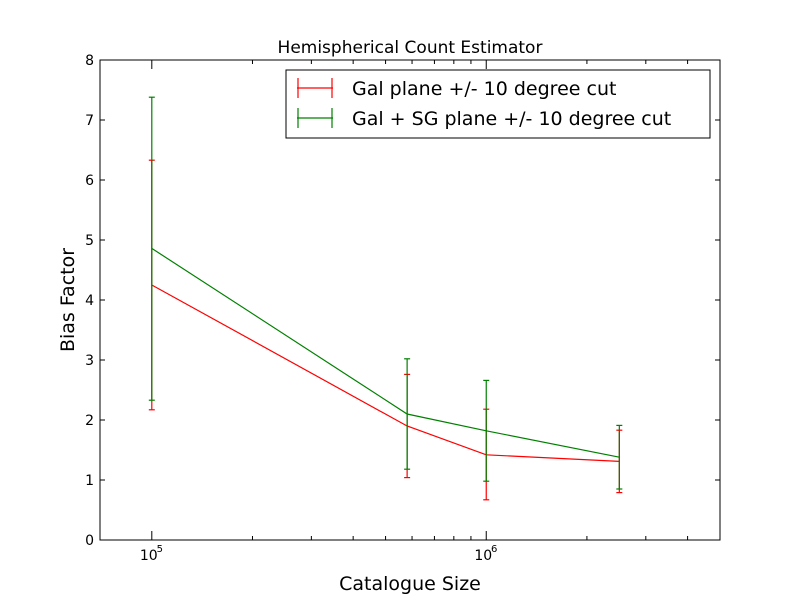 The image size is (800, 600). Describe the element at coordinates (89, 481) in the screenshot. I see `y-tick-label: 1` at that location.